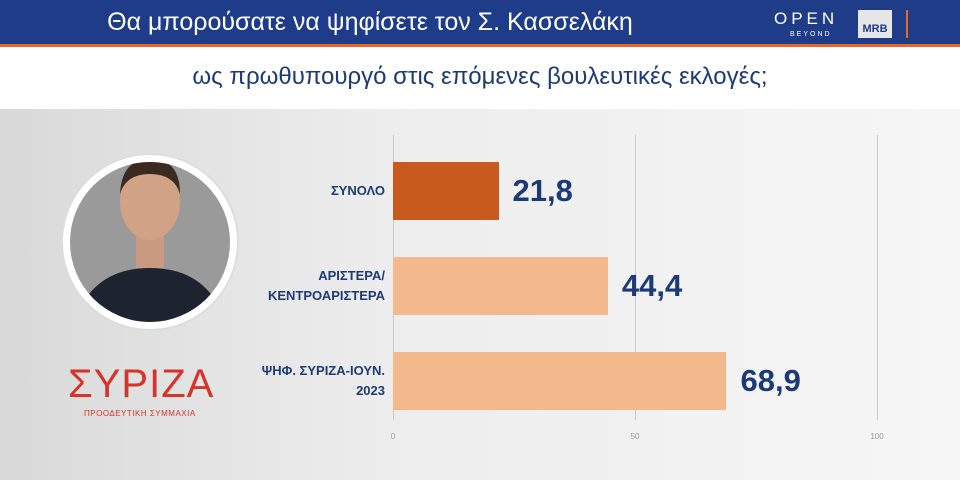 The width and height of the screenshot is (960, 480). I want to click on value-label: 68,9, so click(770, 380).